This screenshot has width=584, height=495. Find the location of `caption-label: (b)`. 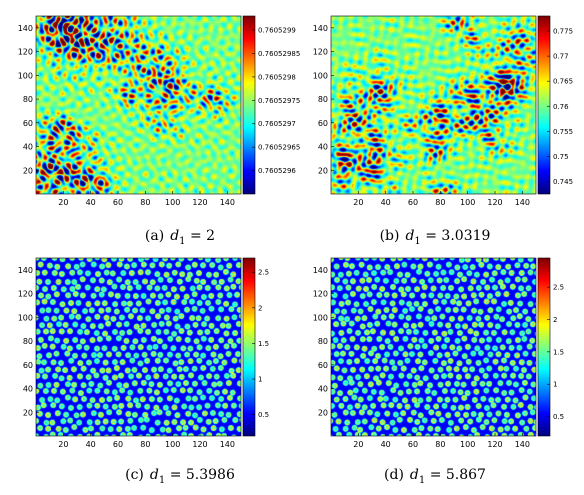

caption-label: (b) is located at coordinates (389, 236).